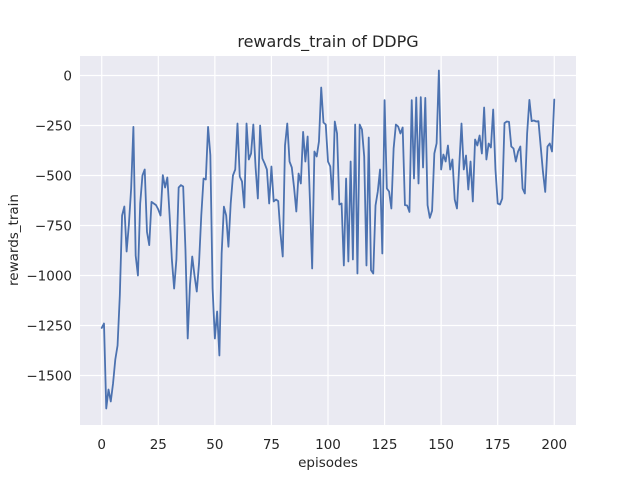 Image resolution: width=640 pixels, height=480 pixels. What do you see at coordinates (49, 376) in the screenshot?
I see `y-tick-label: −1500` at bounding box center [49, 376].